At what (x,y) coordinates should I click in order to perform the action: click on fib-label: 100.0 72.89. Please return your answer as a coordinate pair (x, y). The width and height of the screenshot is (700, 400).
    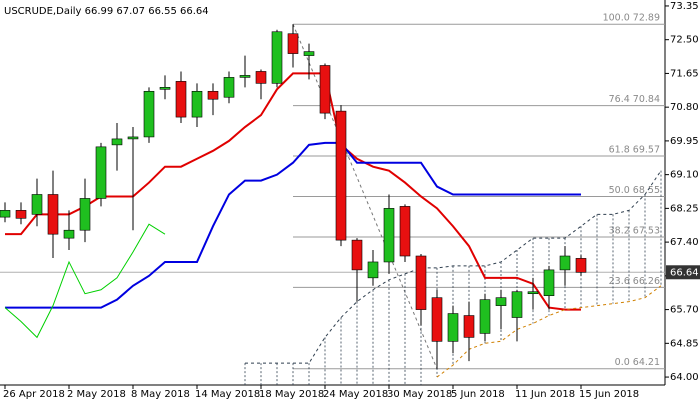
    Looking at the image, I should click on (631, 18).